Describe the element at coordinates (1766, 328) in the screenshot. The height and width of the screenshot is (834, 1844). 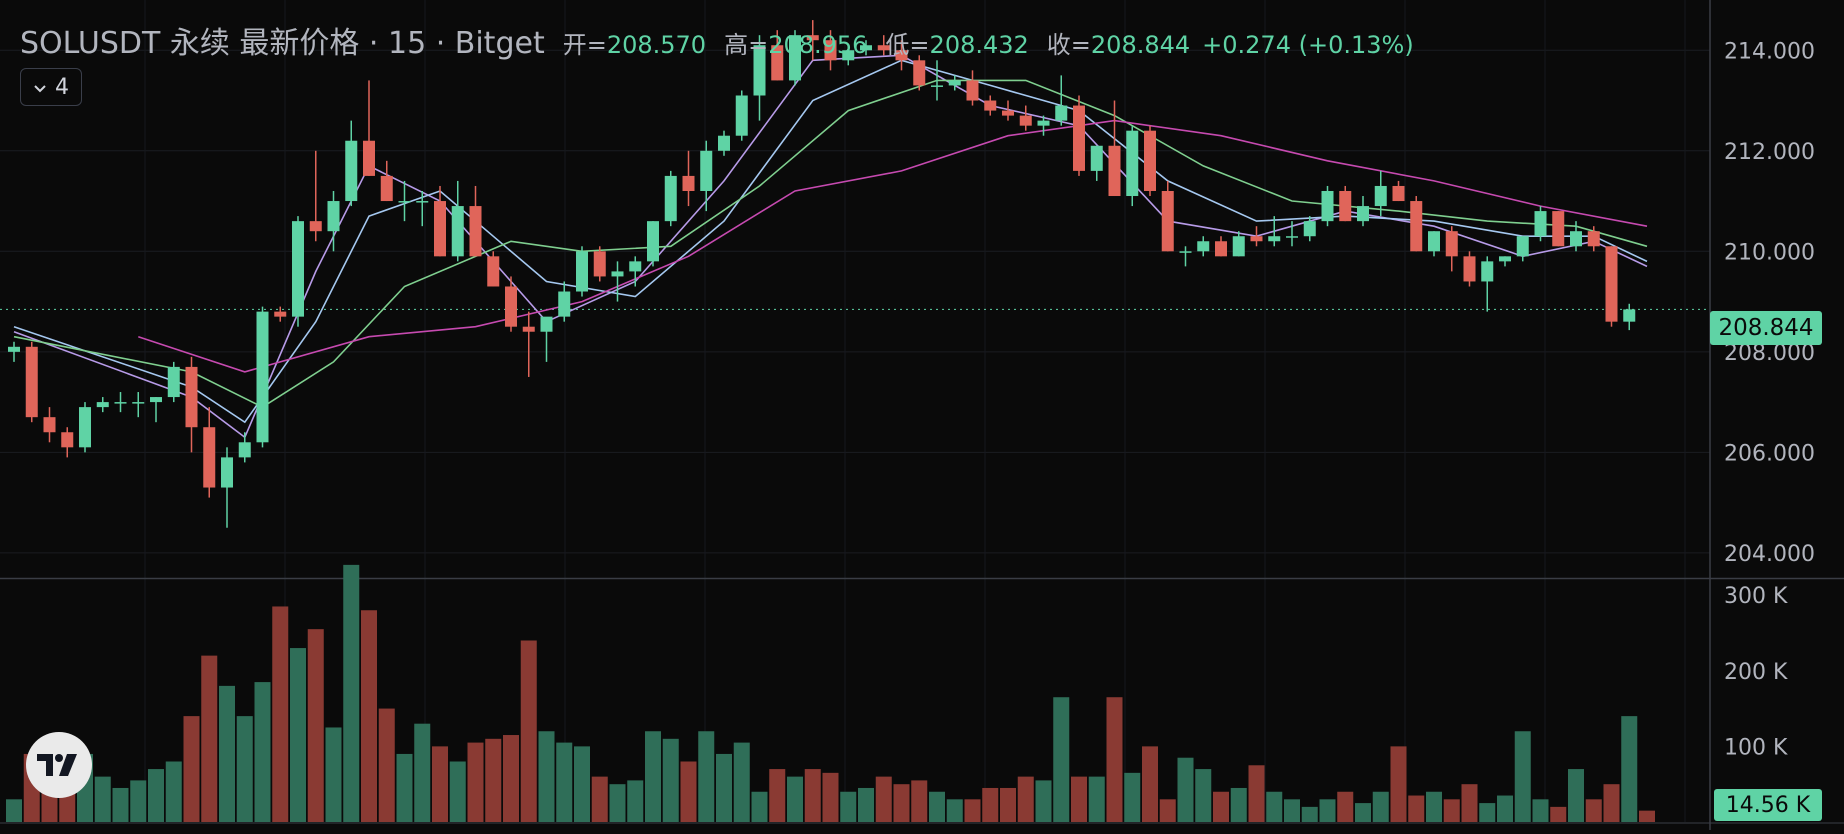
I see `current-price-label: 208.844` at that location.